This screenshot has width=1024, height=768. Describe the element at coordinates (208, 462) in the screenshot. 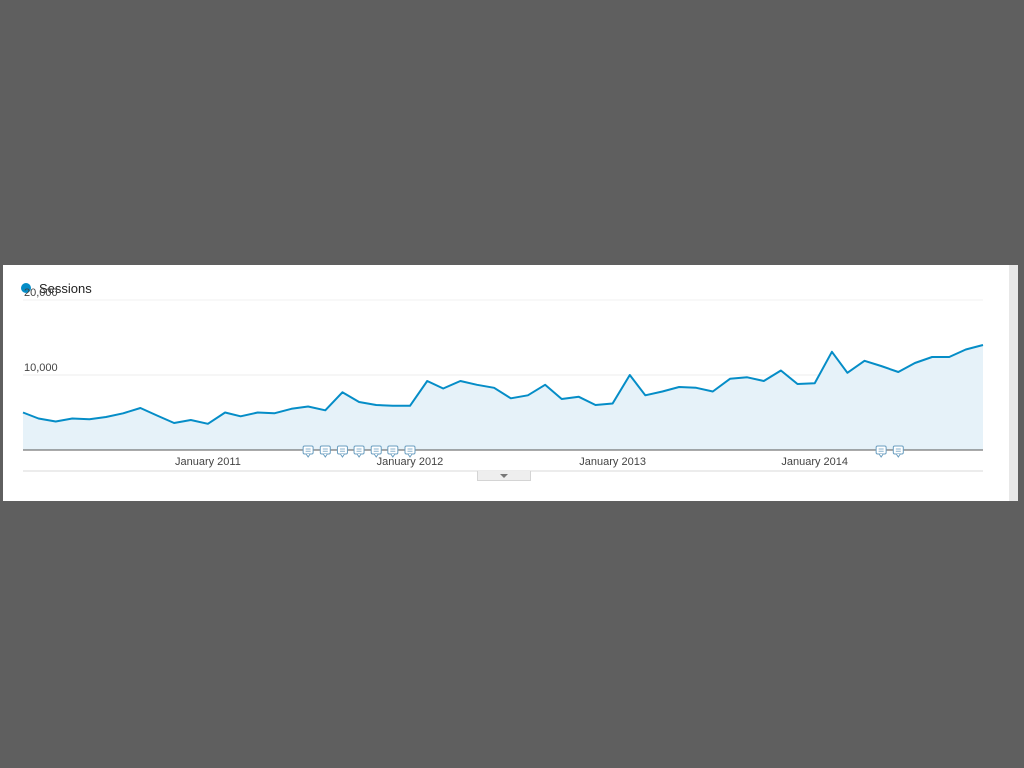

I see `x-tick-label: January 2011` at that location.